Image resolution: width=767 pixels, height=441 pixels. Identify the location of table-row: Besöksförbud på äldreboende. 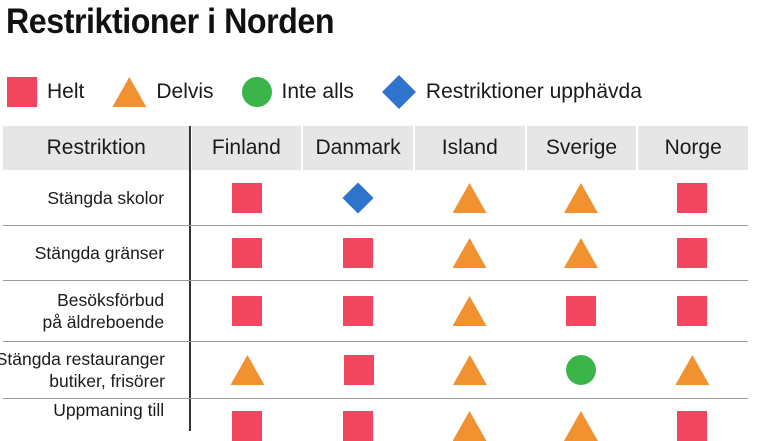
(375, 311).